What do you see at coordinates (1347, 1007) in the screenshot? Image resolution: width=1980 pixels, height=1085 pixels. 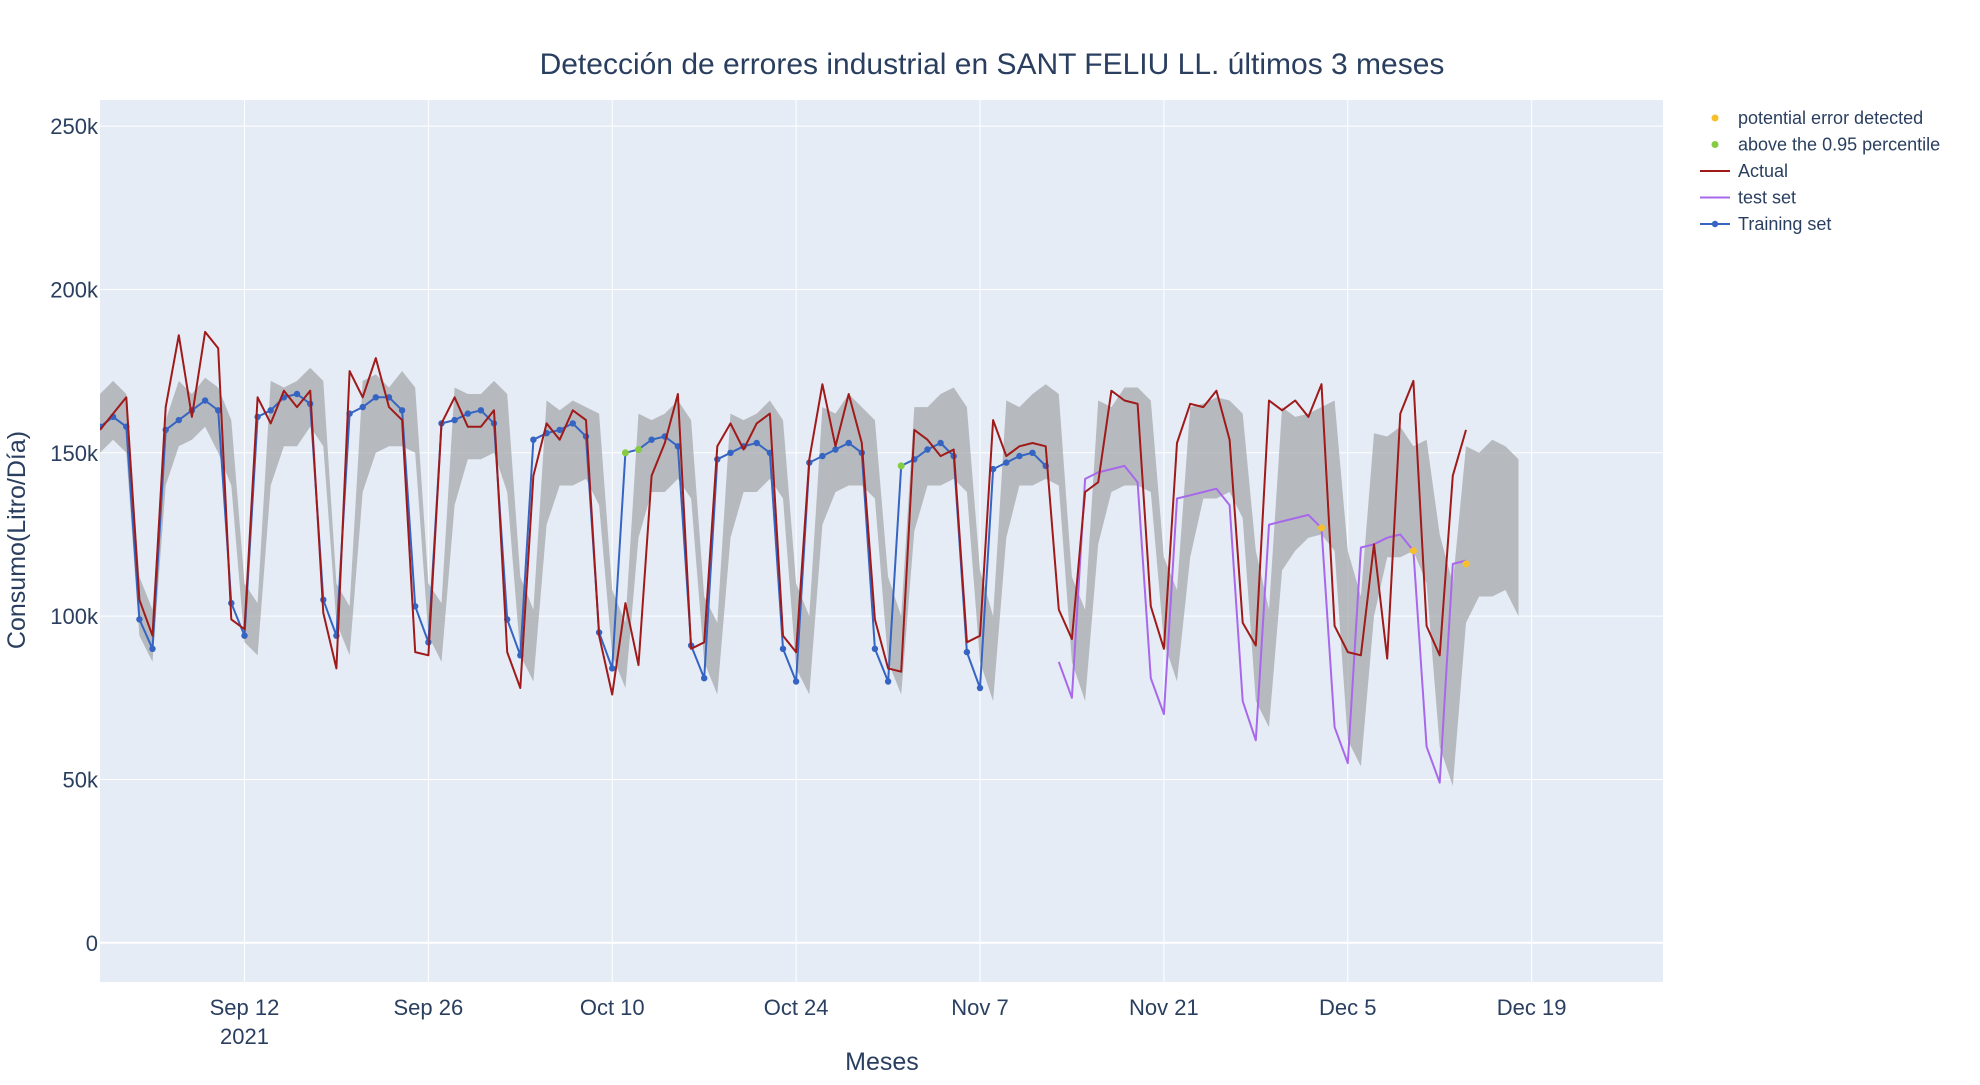 I see `x-tick-label: Dec 5` at bounding box center [1347, 1007].